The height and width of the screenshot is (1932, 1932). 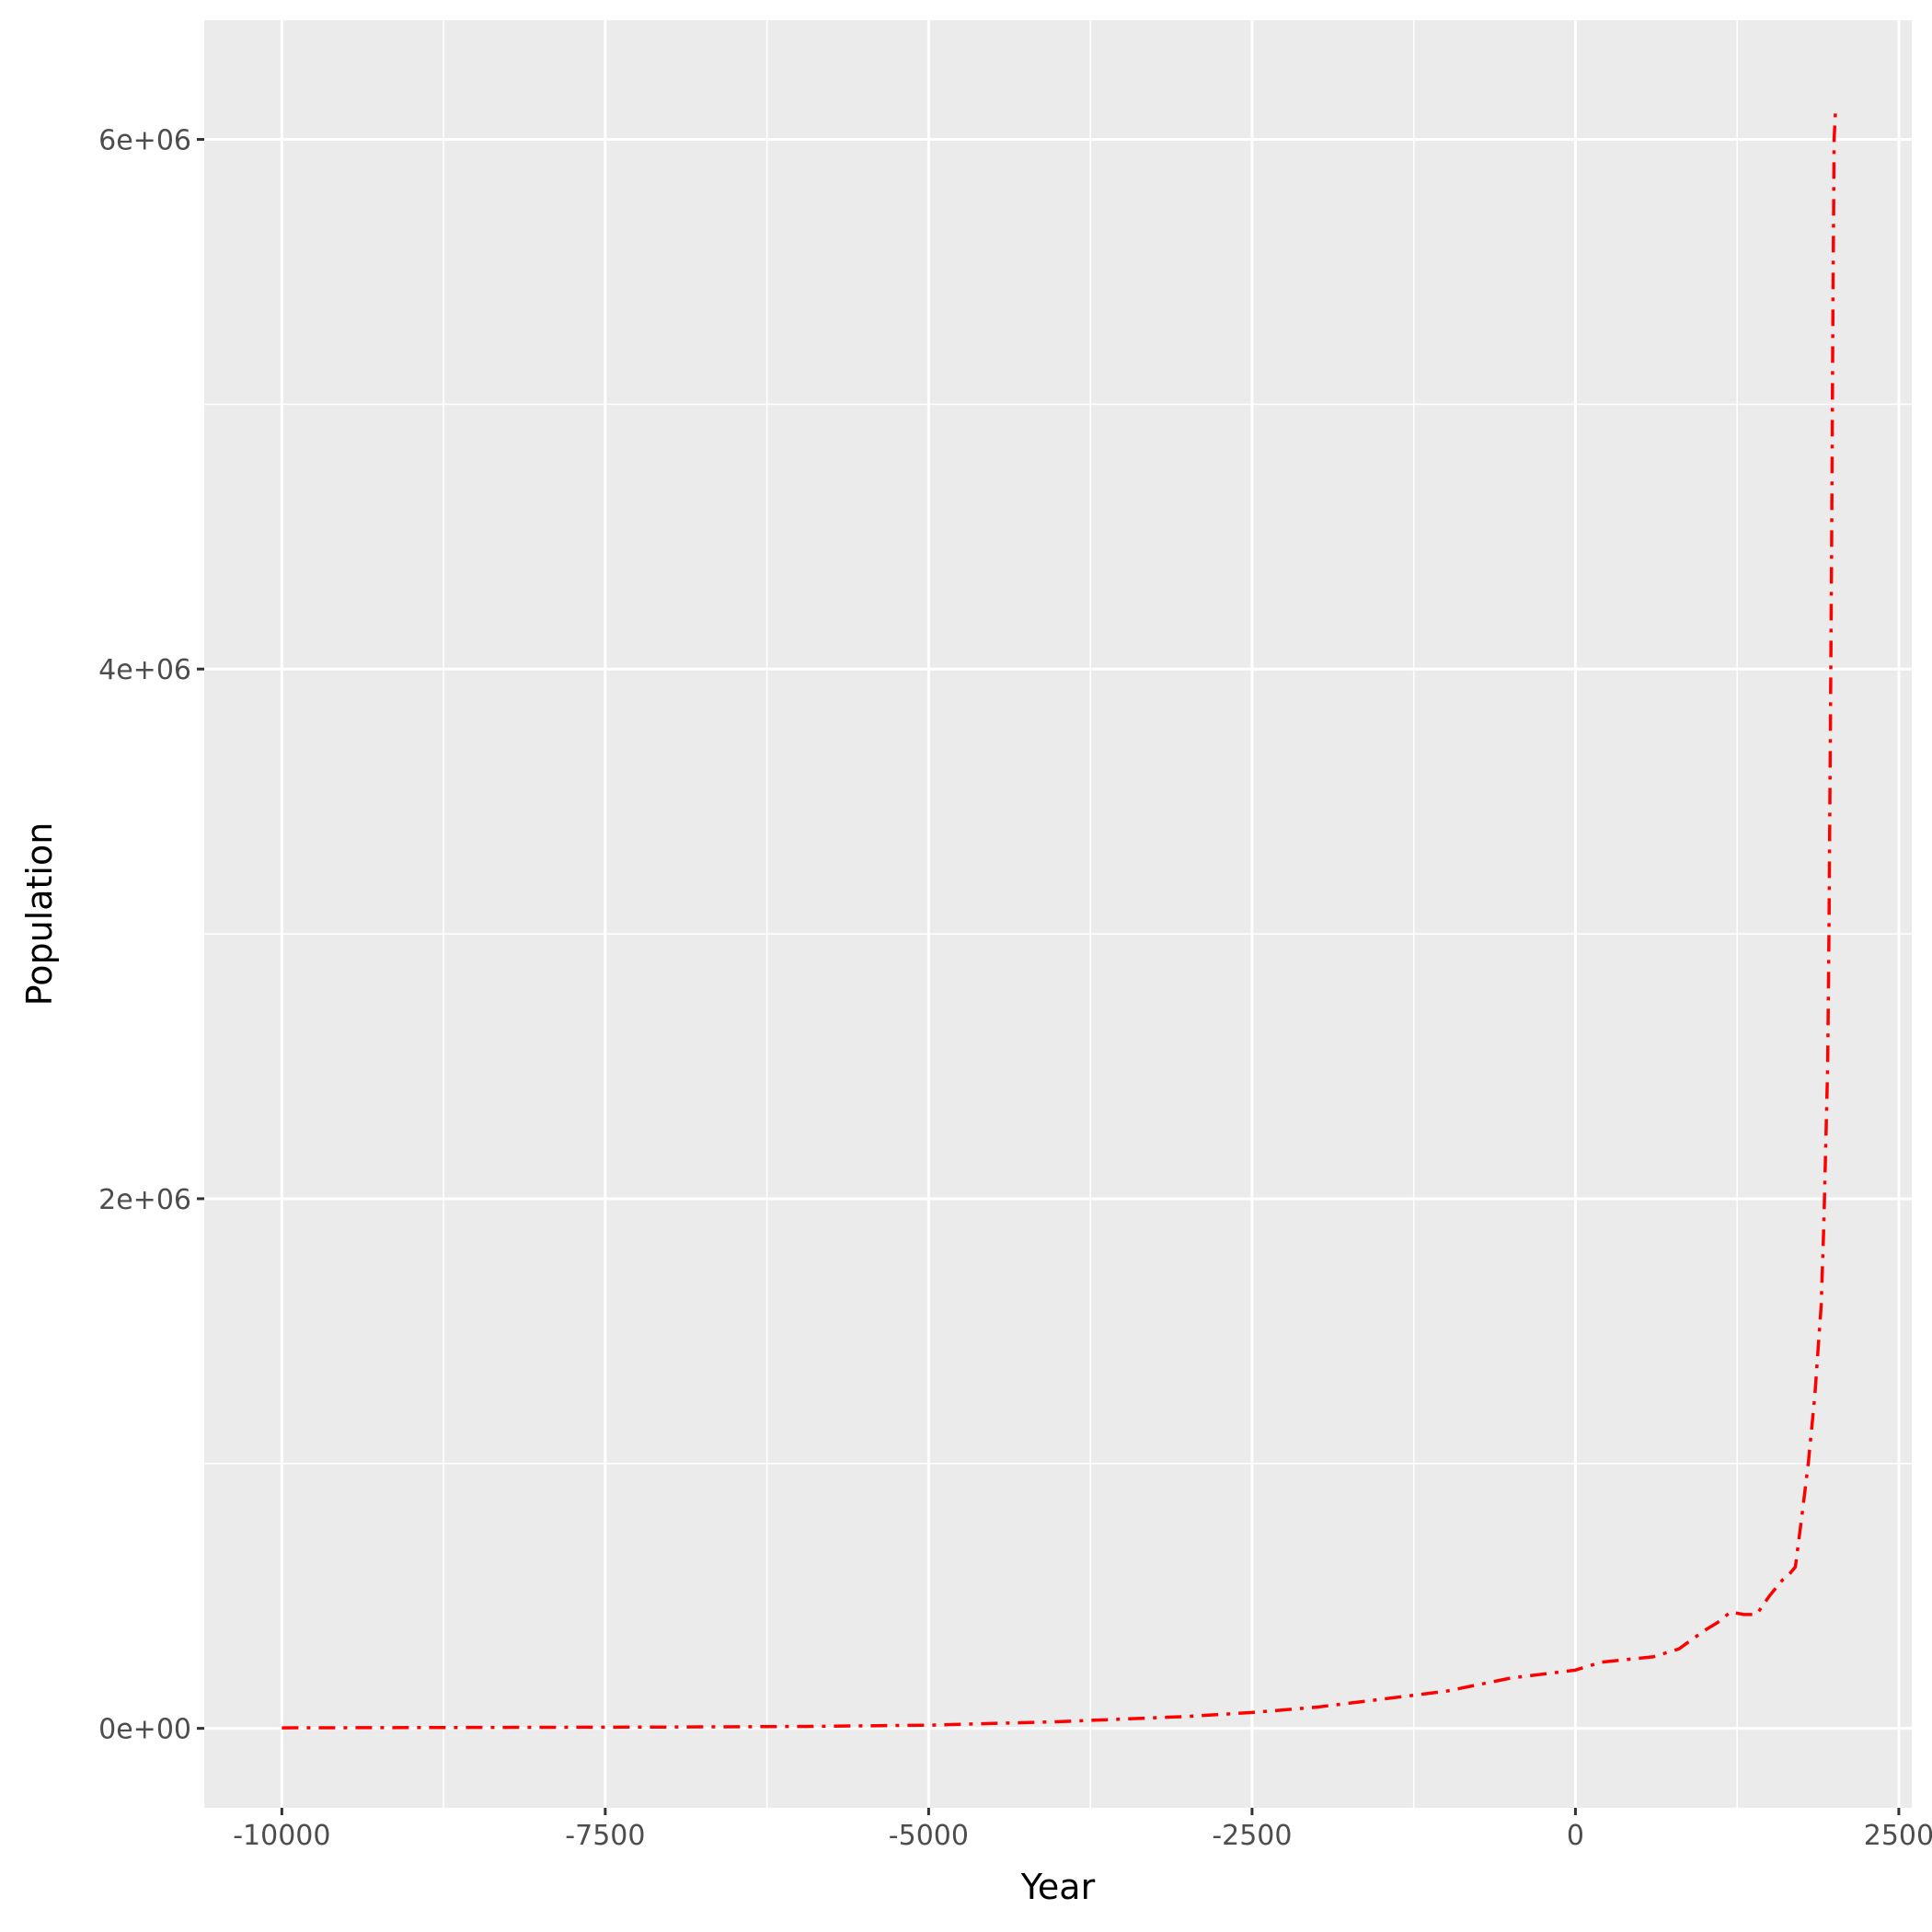 I want to click on y-tick-label: 4e+06, so click(x=144, y=670).